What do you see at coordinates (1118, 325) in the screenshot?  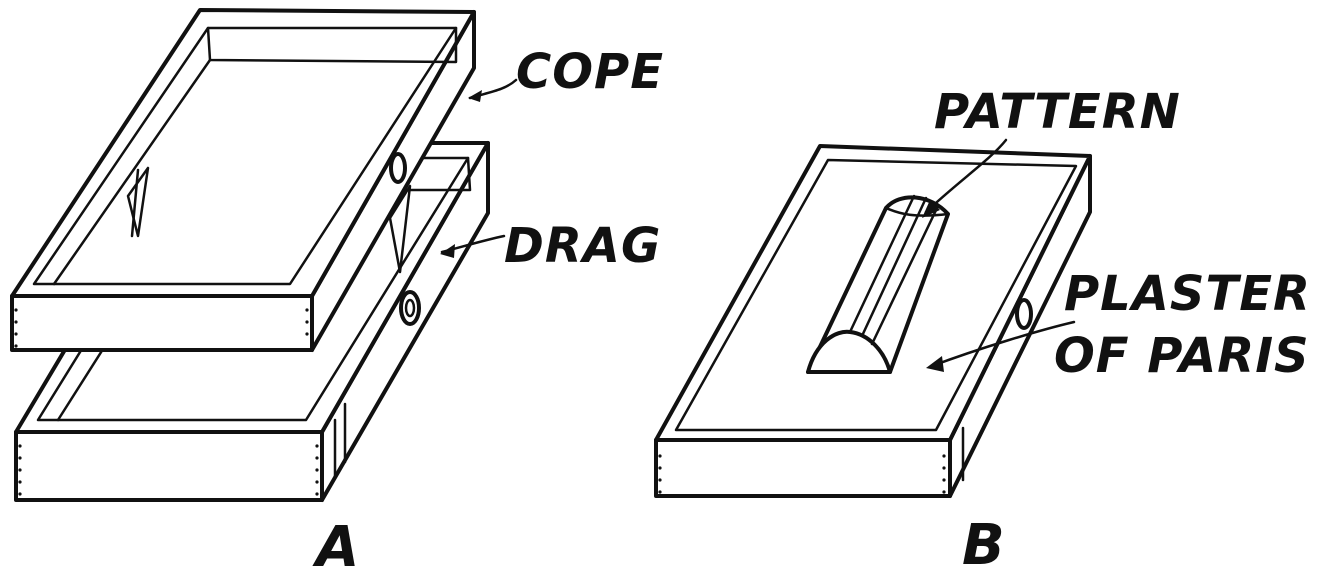 I see `plaster-label-group: PLASTER OF PARIS` at bounding box center [1118, 325].